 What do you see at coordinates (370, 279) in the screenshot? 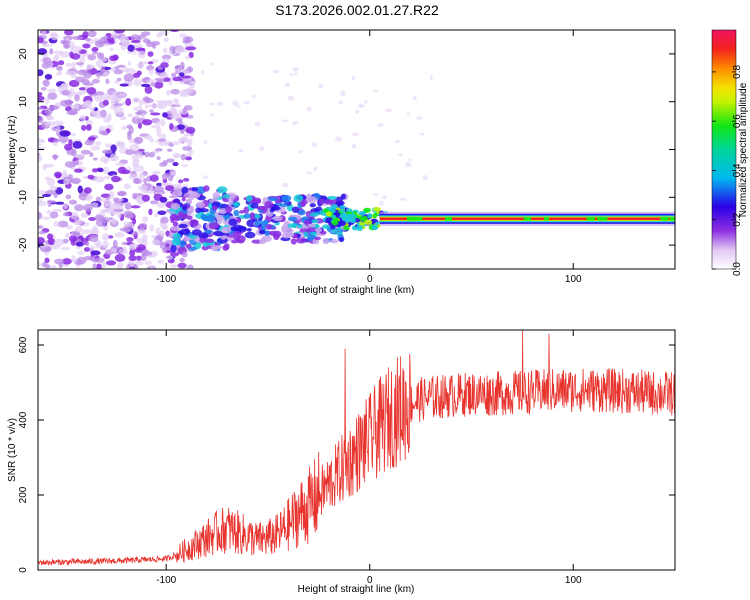
I see `heatmap-x-tick-label: 0` at bounding box center [370, 279].